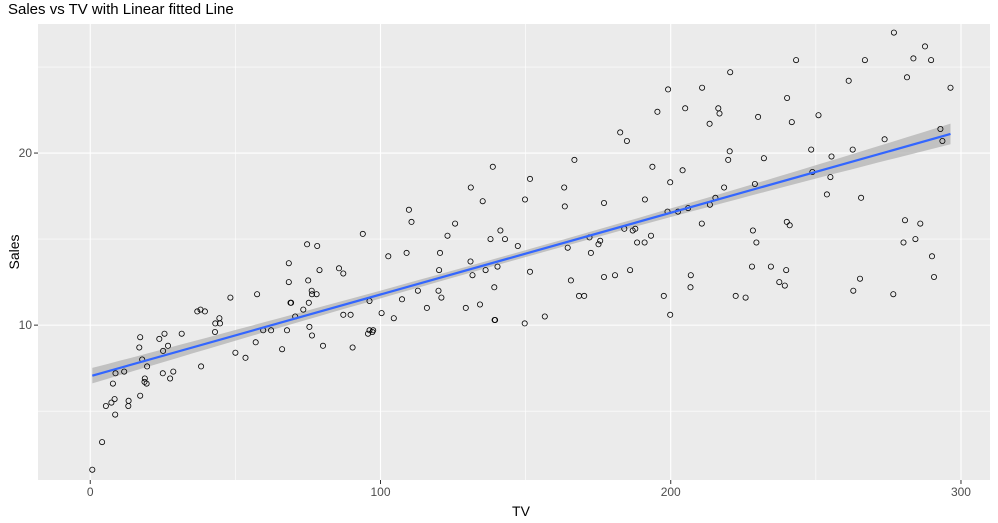 This screenshot has width=998, height=523. What do you see at coordinates (121, 9) in the screenshot?
I see `chart-title: Sales vs TV with Linear fitted Line` at bounding box center [121, 9].